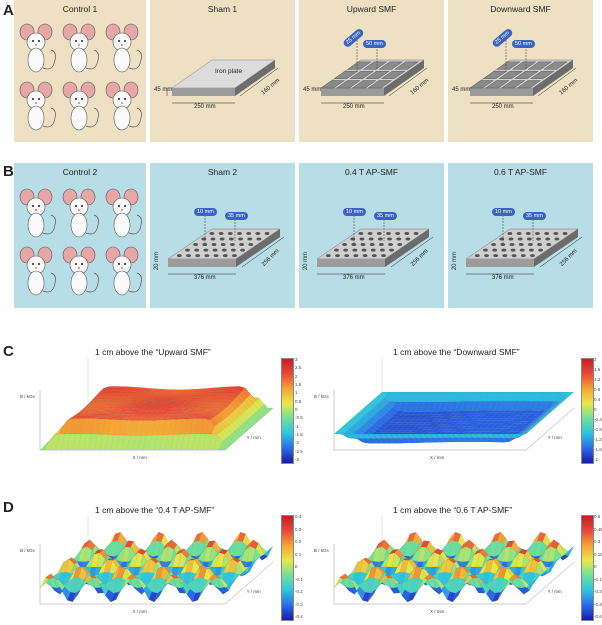 The image size is (602, 625). Describe the element at coordinates (205, 107) in the screenshot. I see `sham1-width-label: 250 mm` at that location.